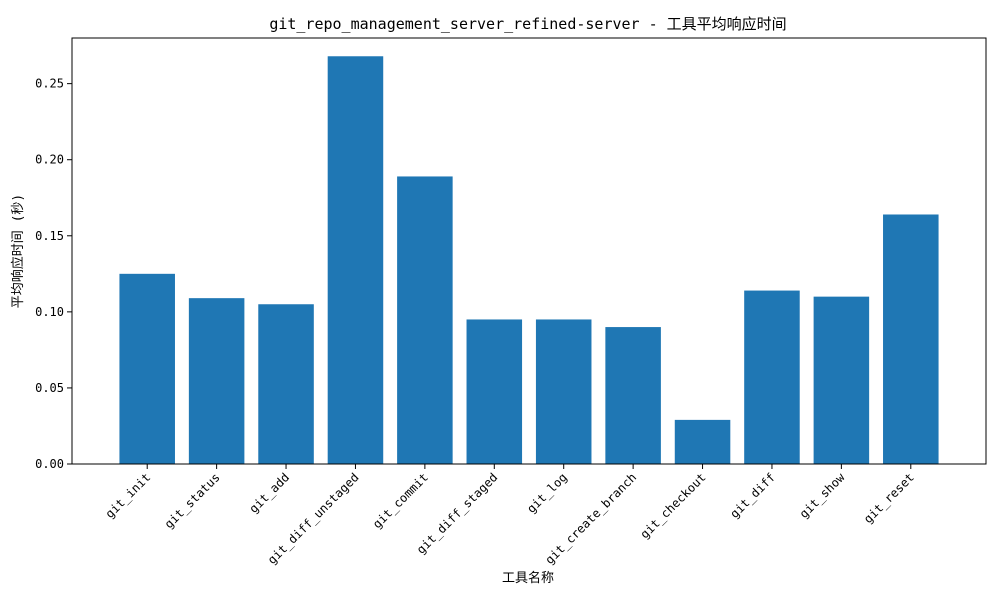 Image resolution: width=1000 pixels, height=600 pixels. Describe the element at coordinates (752, 495) in the screenshot. I see `x-tick-label: git_diff` at that location.